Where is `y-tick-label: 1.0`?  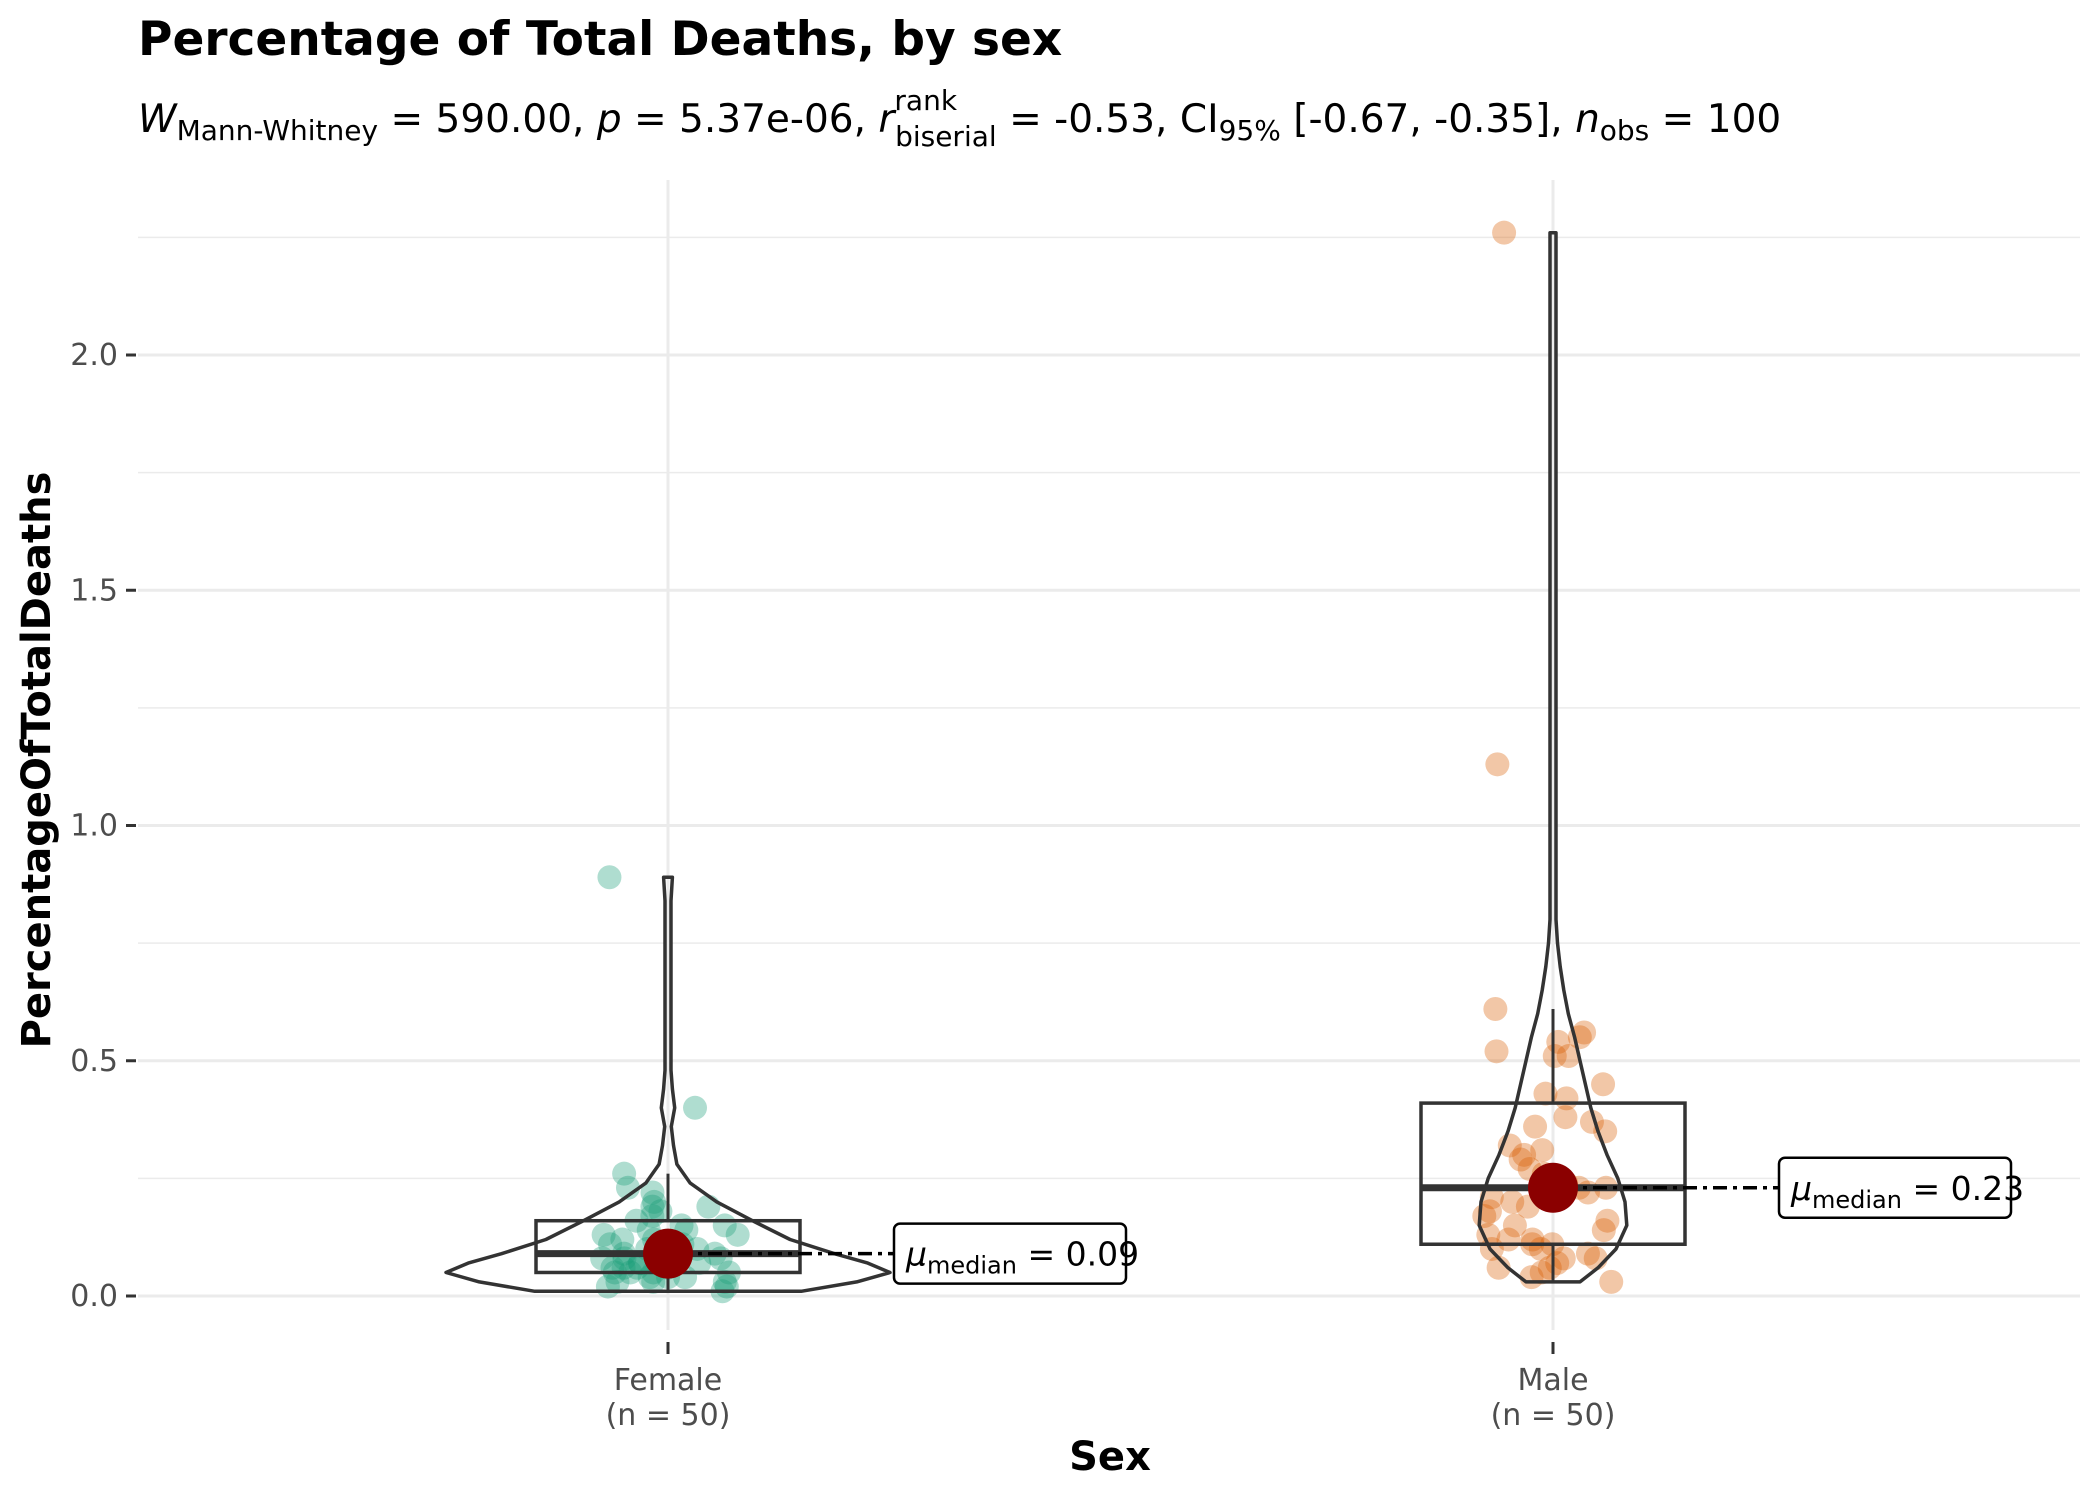
y-tick-label: 1.0 is located at coordinates (94, 826).